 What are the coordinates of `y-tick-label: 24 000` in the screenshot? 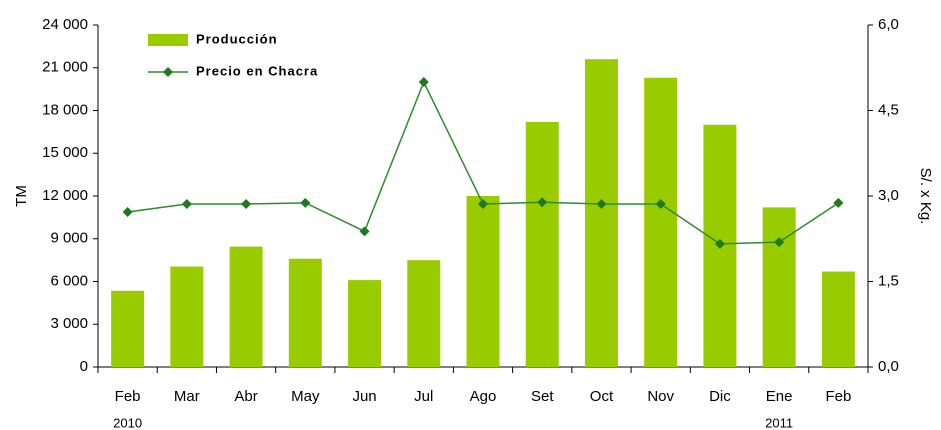 It's located at (65, 24).